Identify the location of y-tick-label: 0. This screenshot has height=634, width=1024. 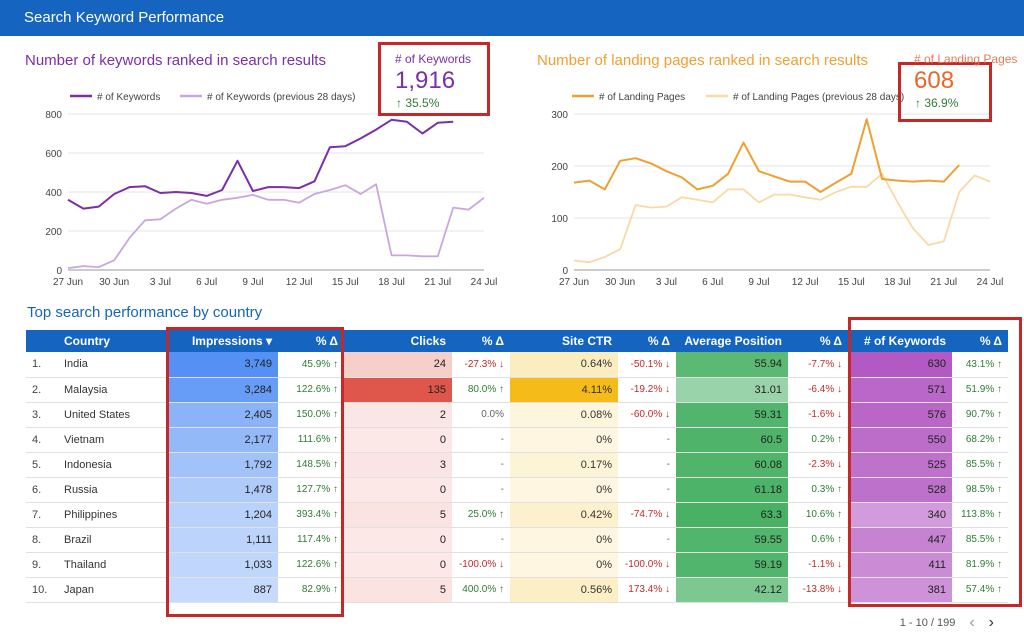
(59, 271).